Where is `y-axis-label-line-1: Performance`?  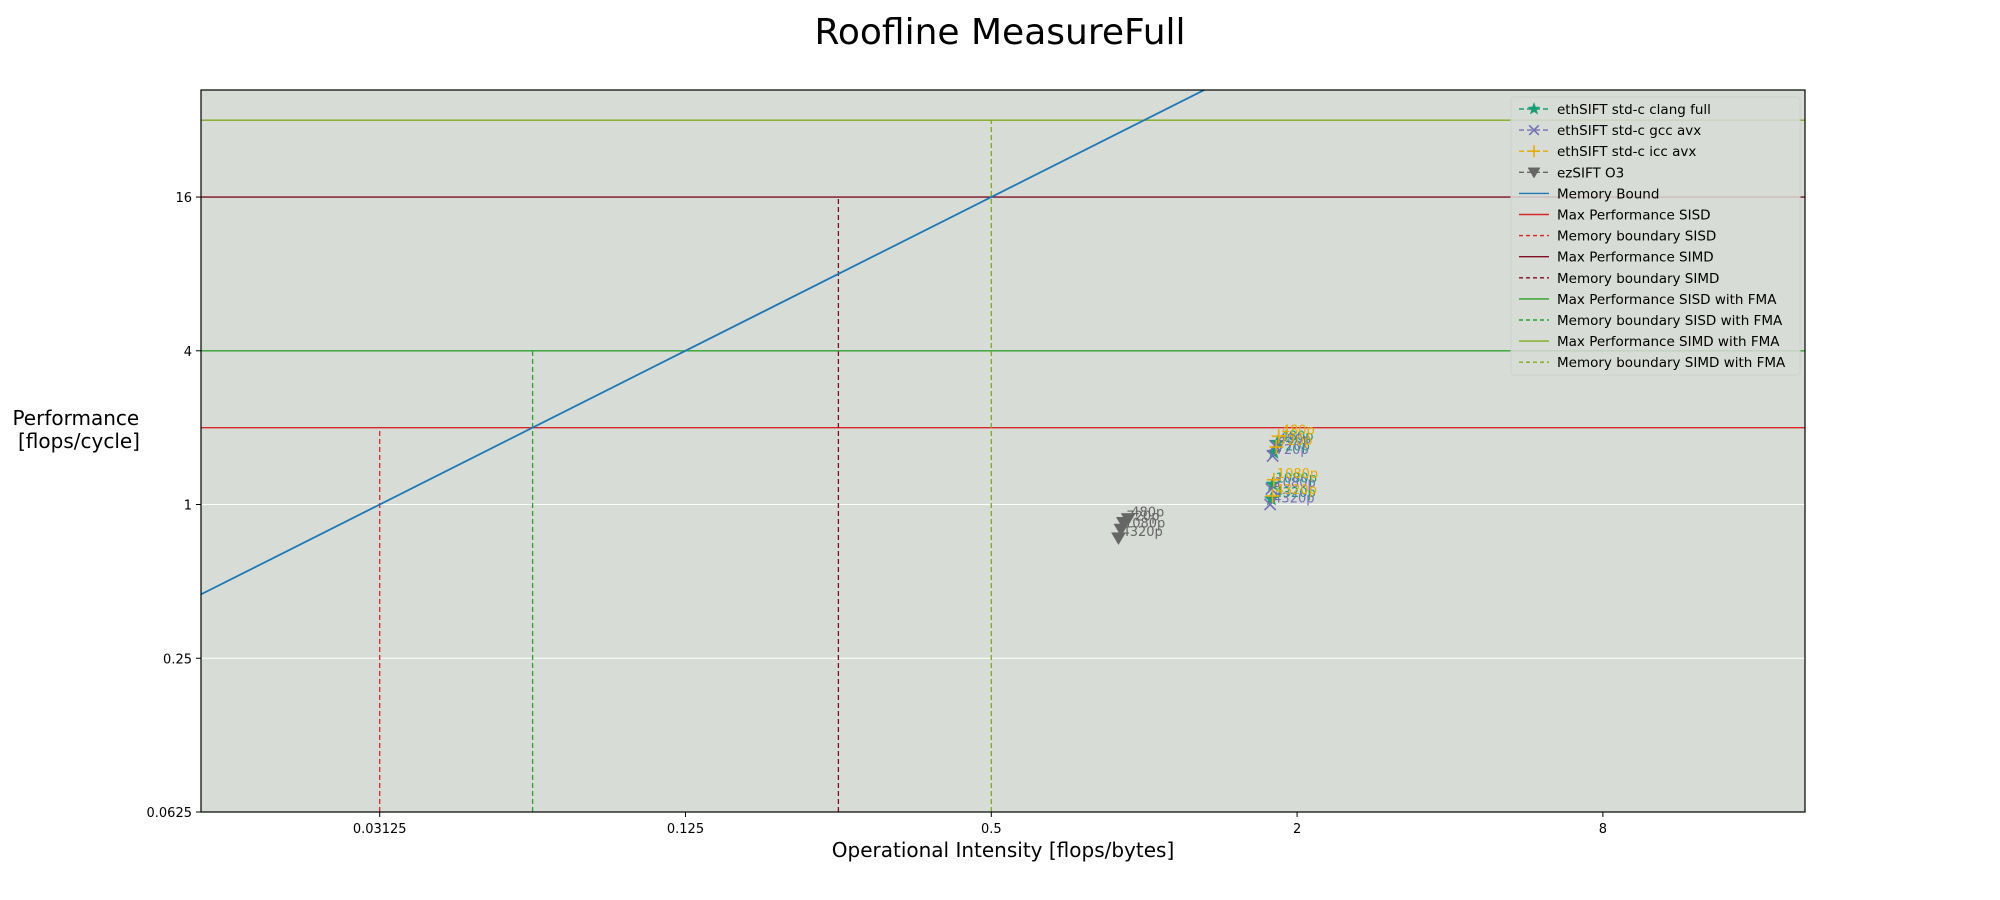 y-axis-label-line-1: Performance is located at coordinates (75, 418).